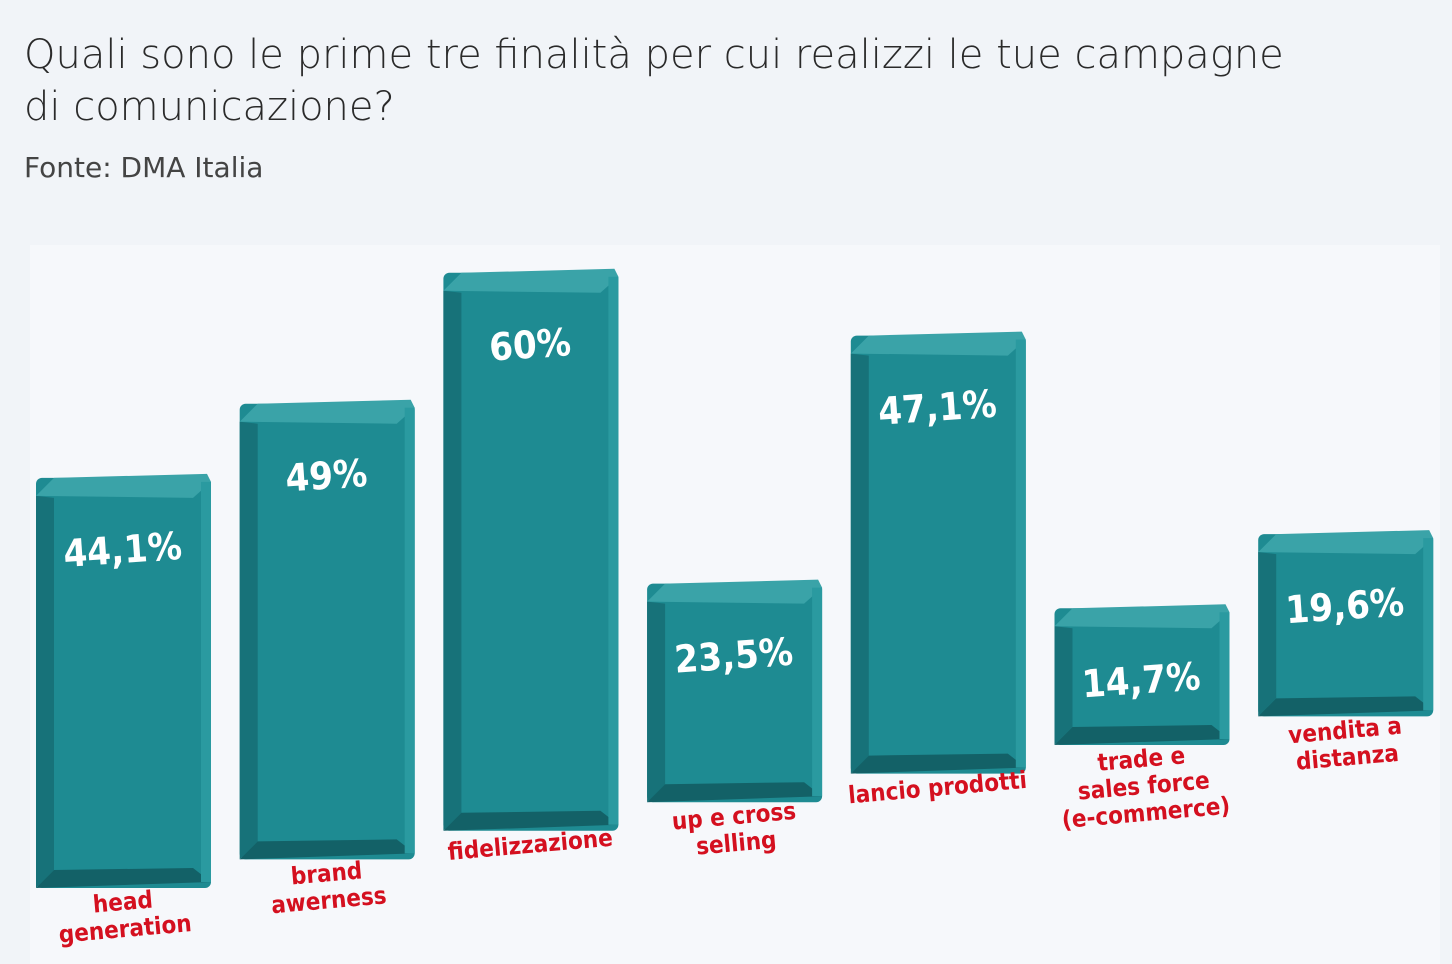  I want to click on value-label: 14,7%, so click(1140, 680).